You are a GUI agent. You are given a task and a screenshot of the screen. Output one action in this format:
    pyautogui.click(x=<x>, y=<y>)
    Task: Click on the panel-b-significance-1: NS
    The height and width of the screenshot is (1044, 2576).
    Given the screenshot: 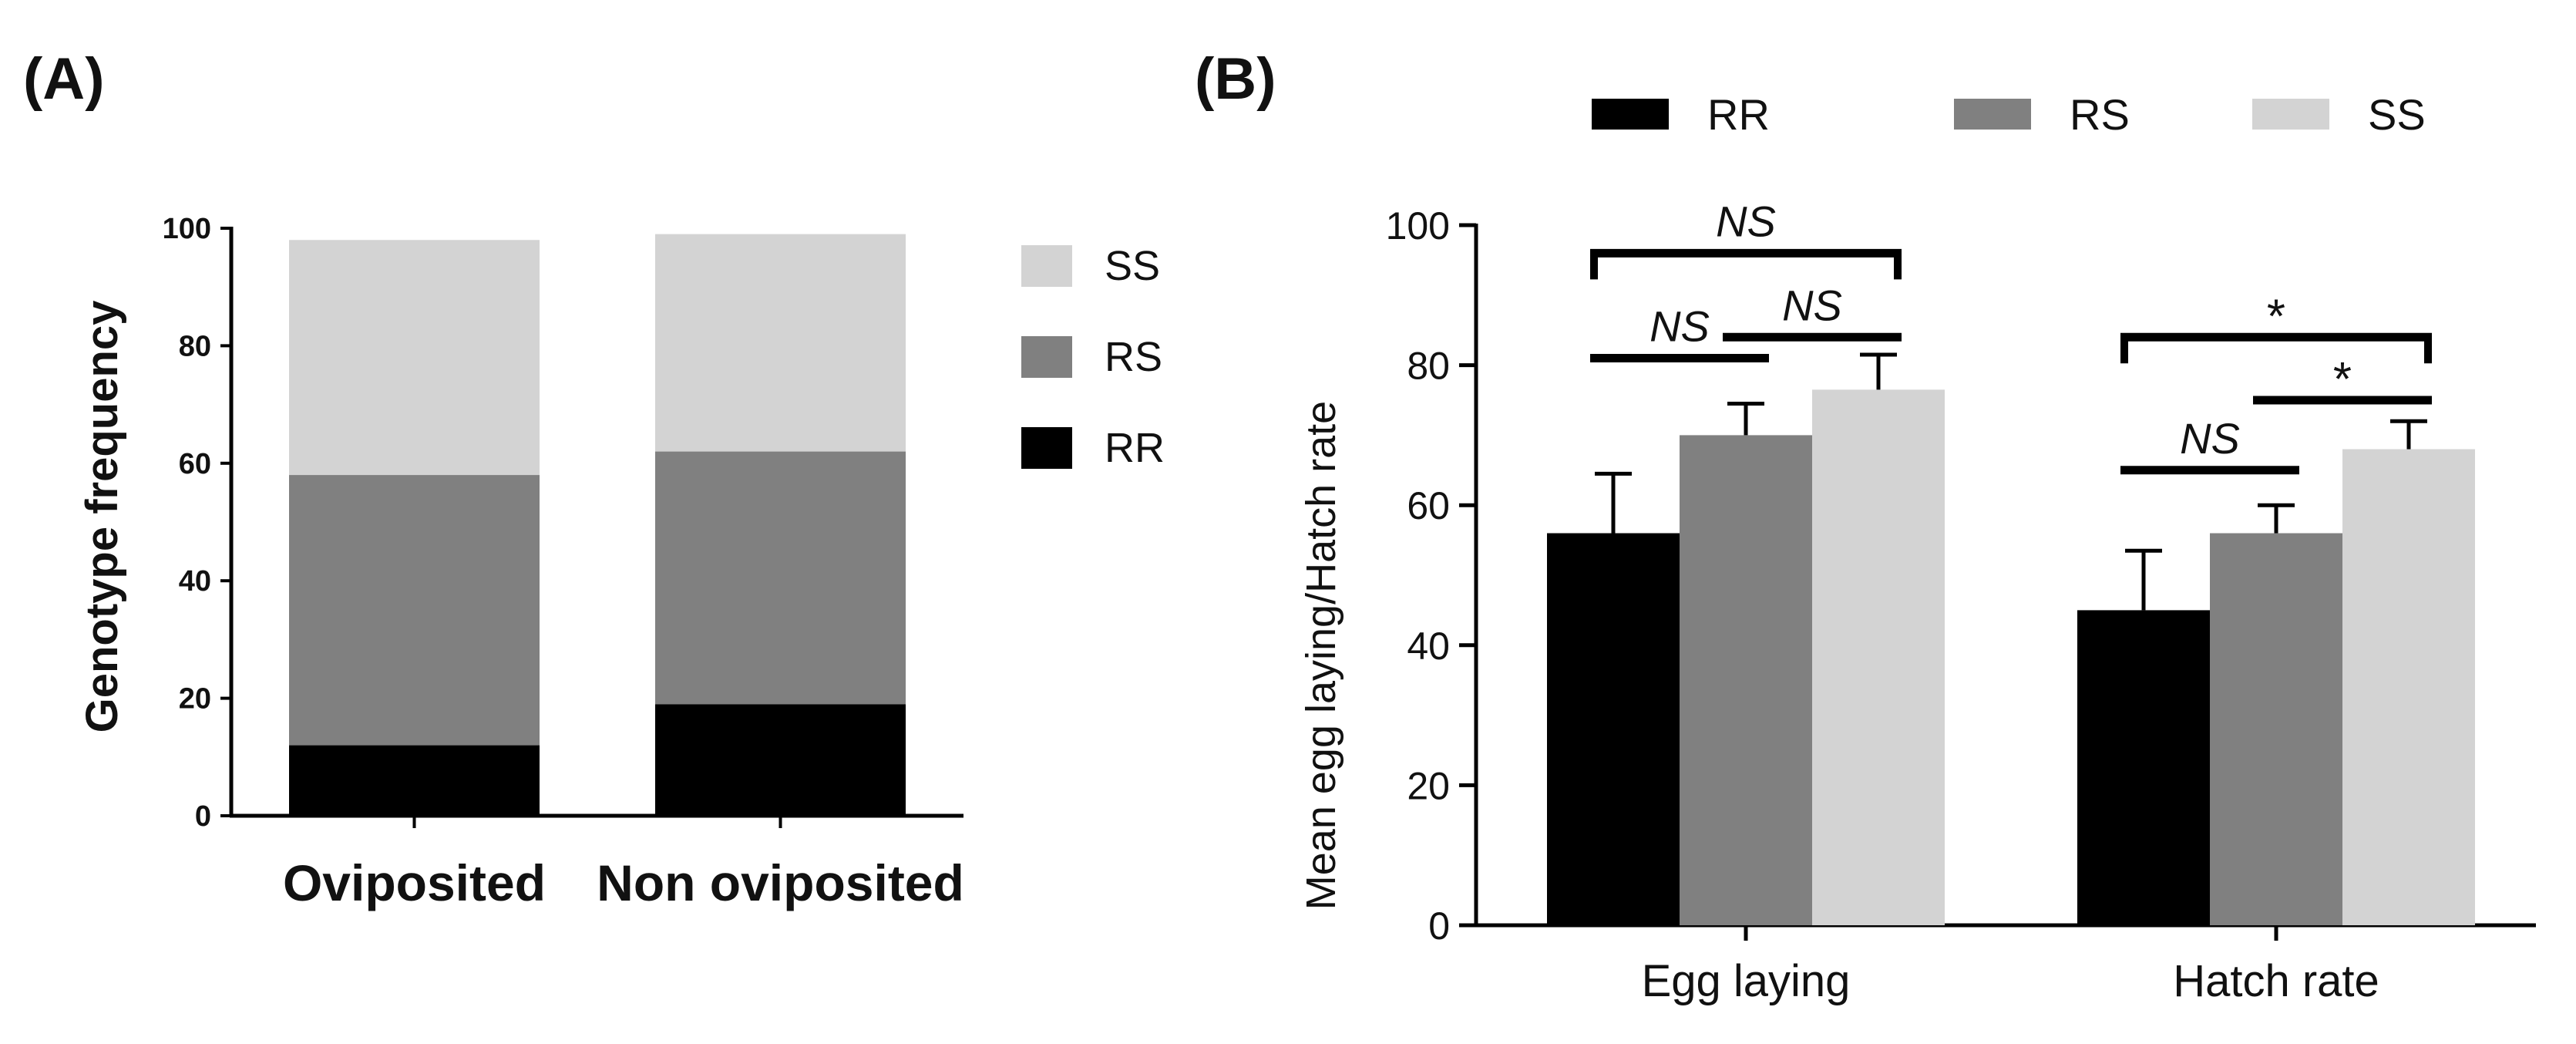 What is the action you would take?
    pyautogui.click(x=1679, y=332)
    